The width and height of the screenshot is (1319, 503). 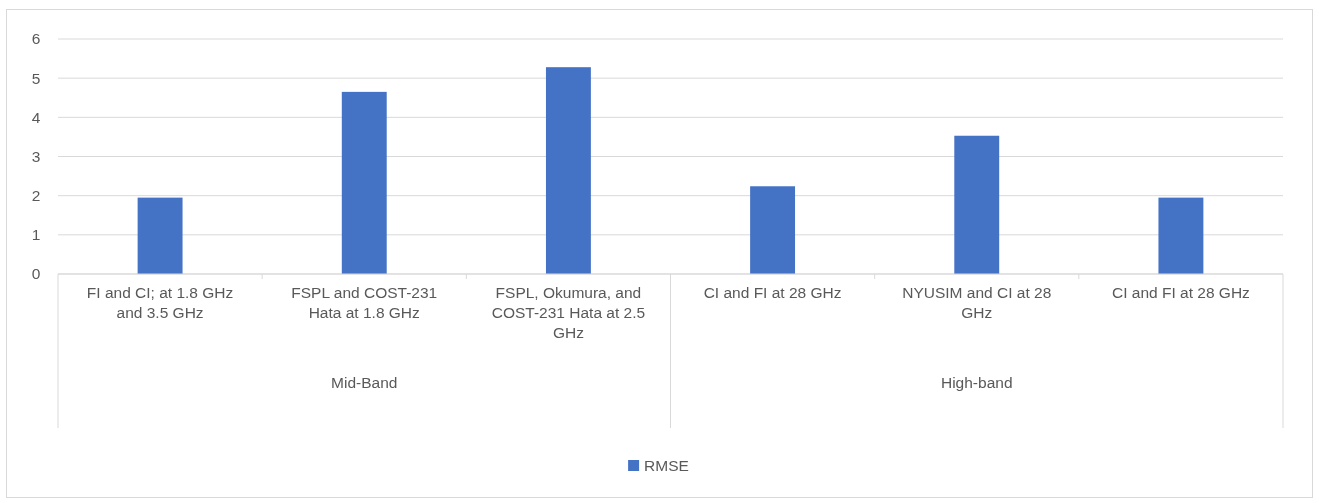 I want to click on y-tick-label: 3, so click(x=36, y=156).